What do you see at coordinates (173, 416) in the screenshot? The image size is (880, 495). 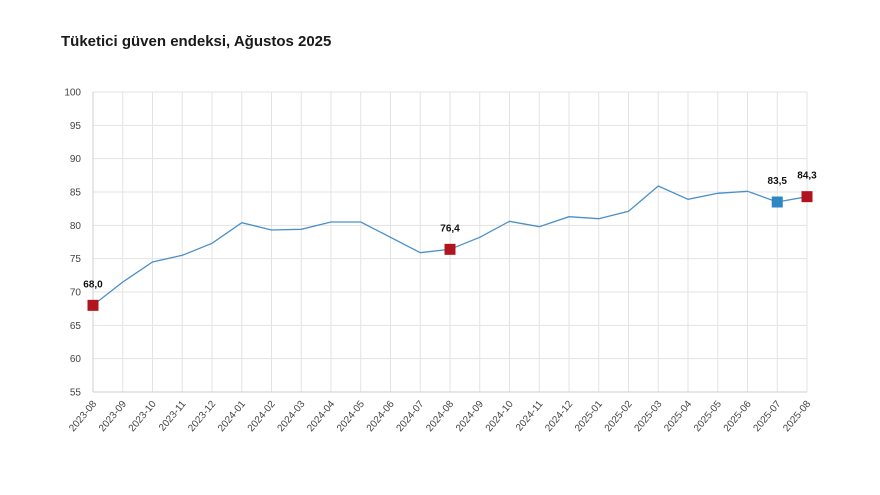 I see `x-tick-label: 2023-11` at bounding box center [173, 416].